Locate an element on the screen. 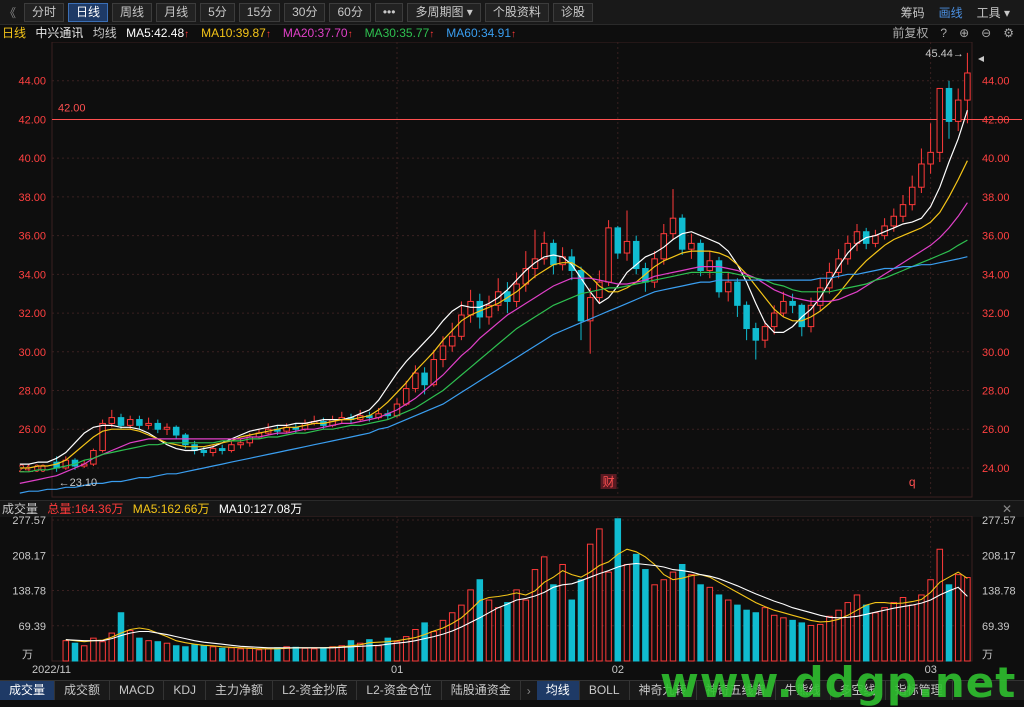 This screenshot has width=1024, height=707. y-tick-label-right: 40.00 is located at coordinates (996, 159).